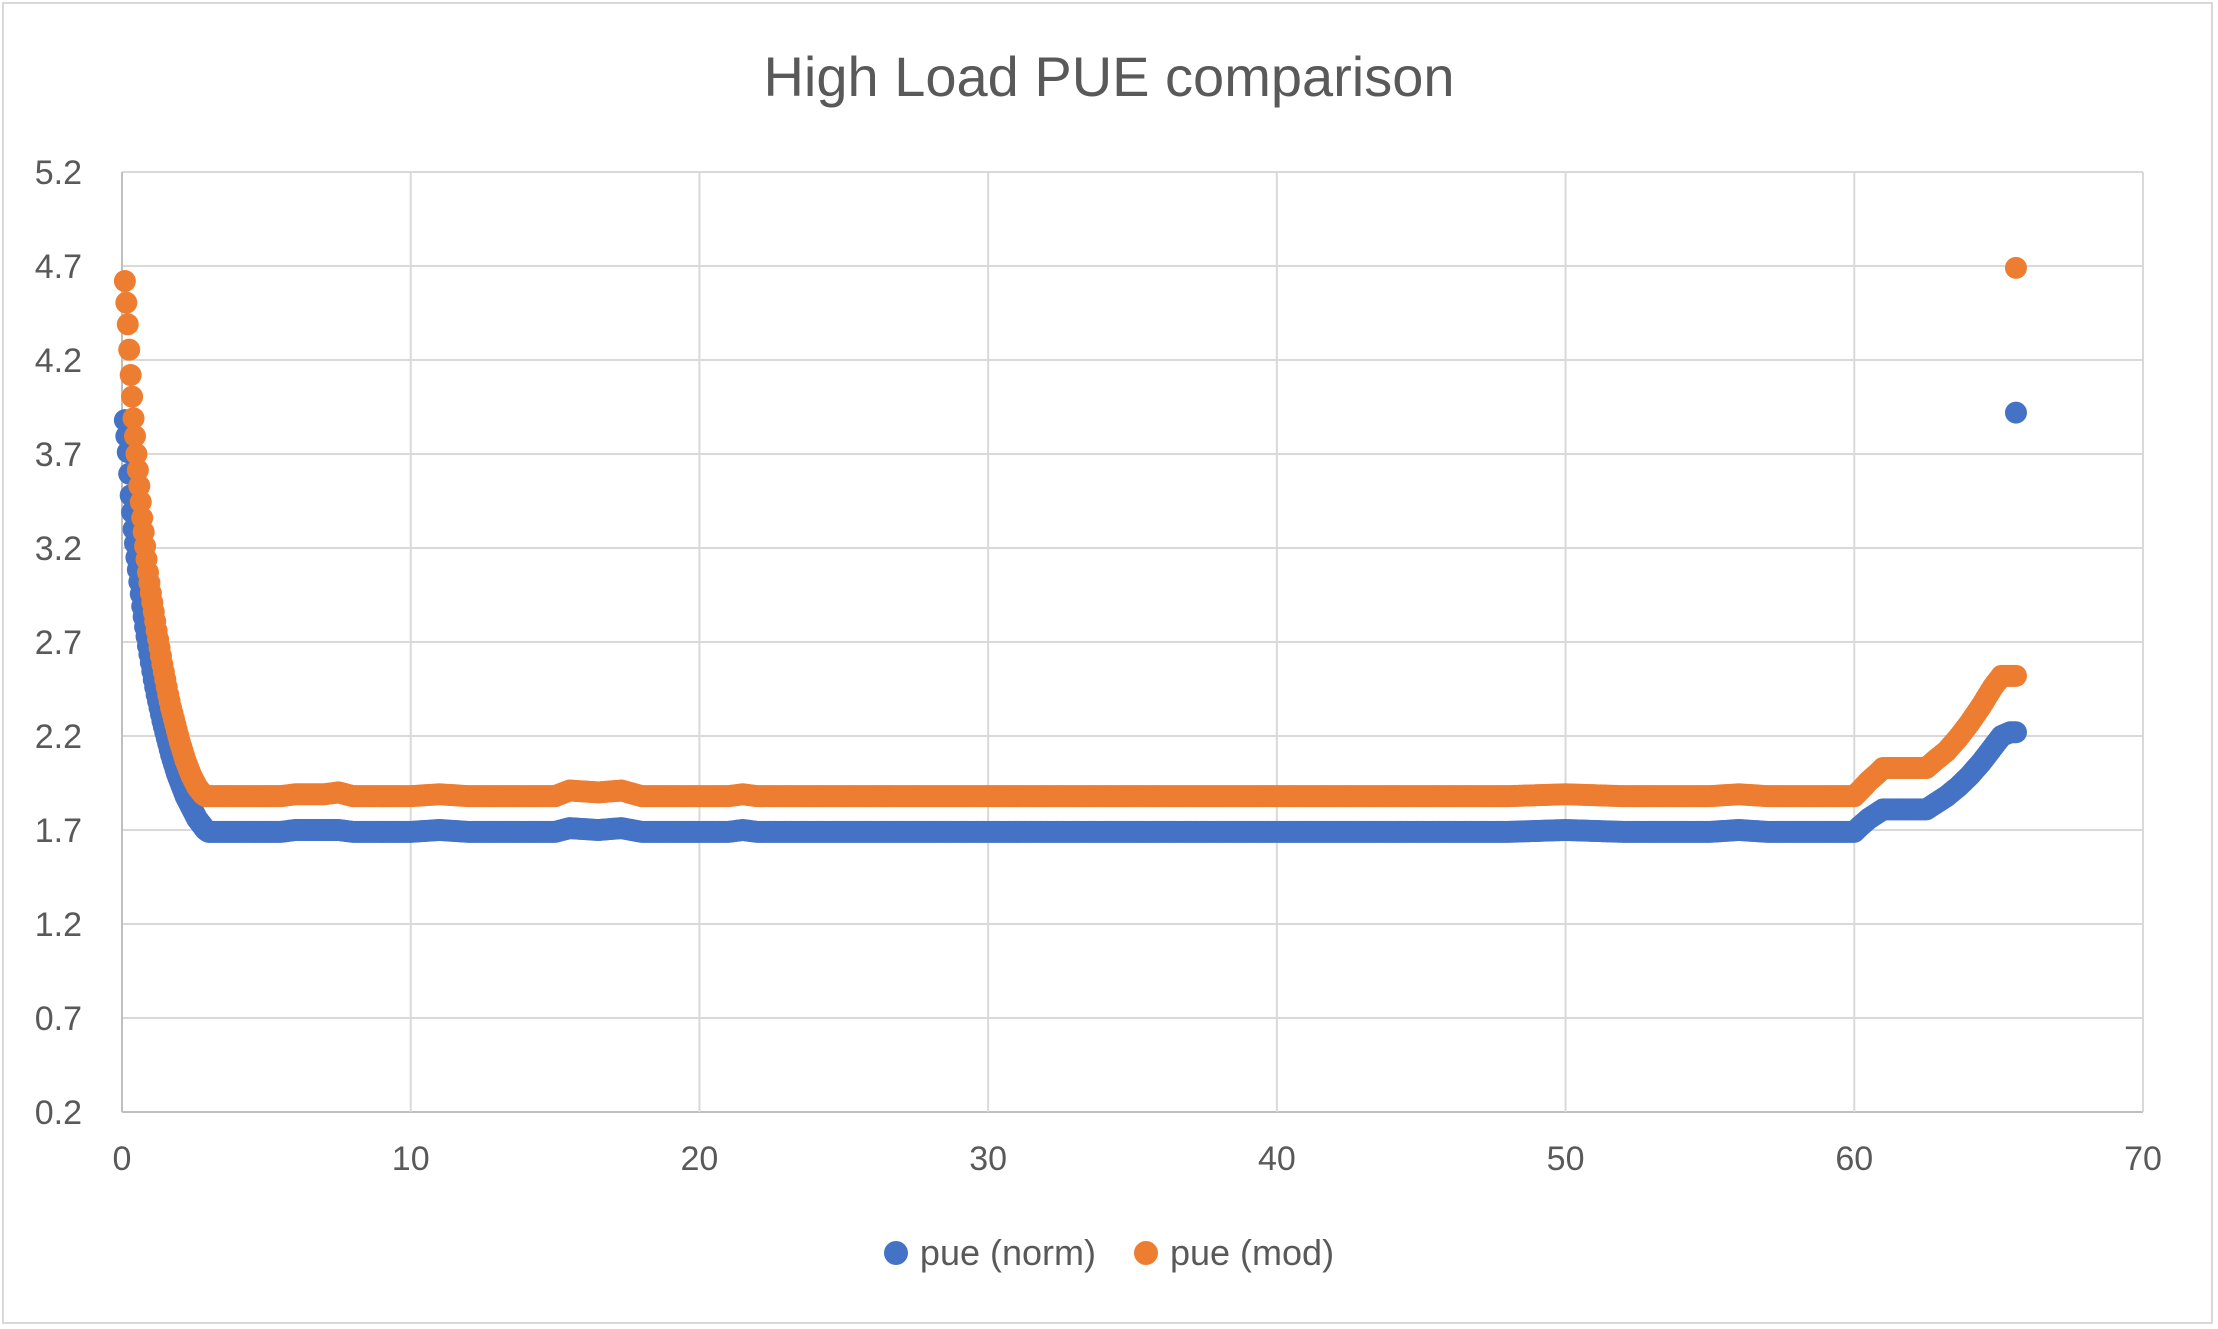 The width and height of the screenshot is (2218, 1329). I want to click on y-tick-label: 0.2, so click(58, 1113).